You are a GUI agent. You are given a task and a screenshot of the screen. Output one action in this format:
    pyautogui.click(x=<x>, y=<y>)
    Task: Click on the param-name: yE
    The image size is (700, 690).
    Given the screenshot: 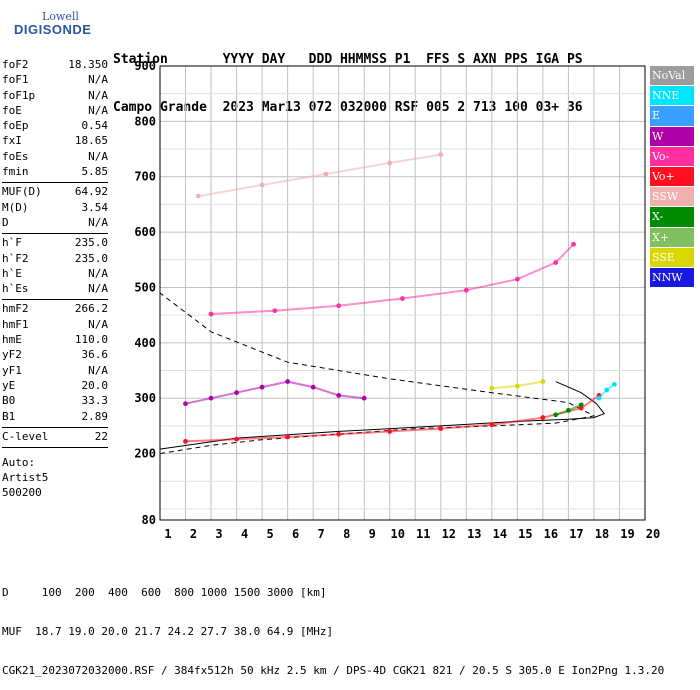 What is the action you would take?
    pyautogui.click(x=9, y=385)
    